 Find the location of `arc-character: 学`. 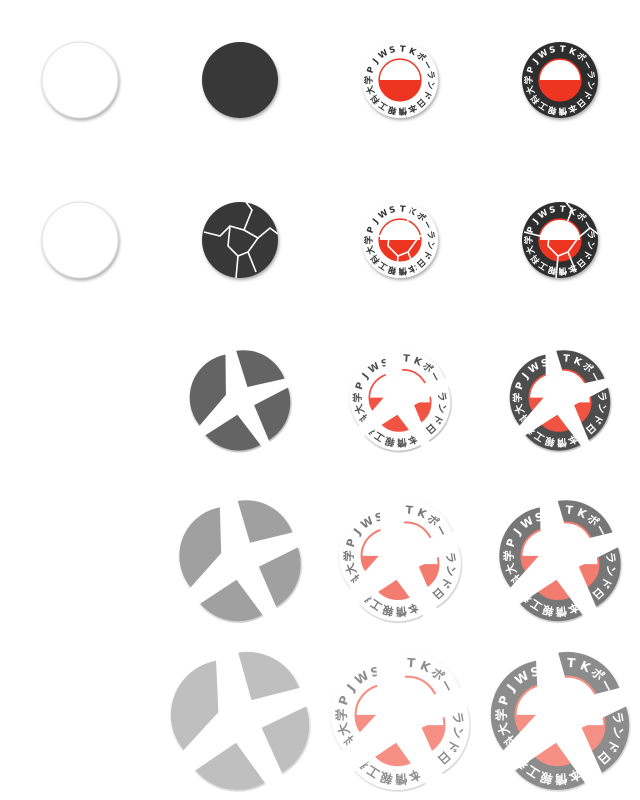

arc-character: 学 is located at coordinates (369, 239).